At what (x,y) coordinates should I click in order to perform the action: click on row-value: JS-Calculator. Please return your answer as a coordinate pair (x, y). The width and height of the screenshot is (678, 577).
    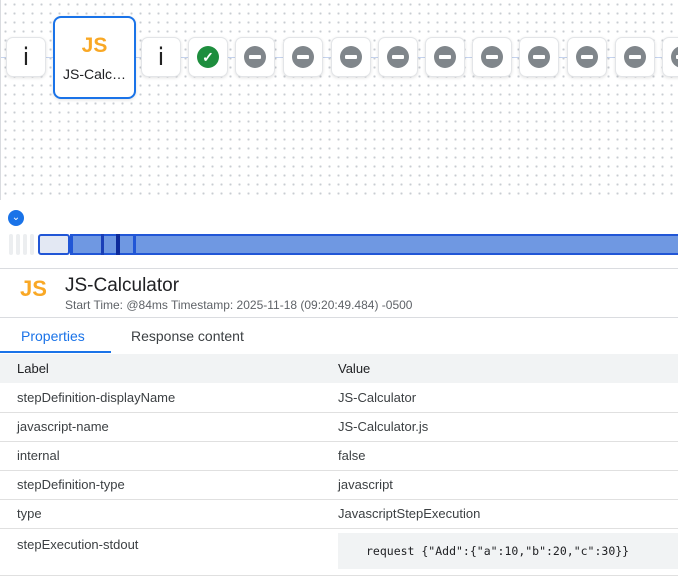
    Looking at the image, I should click on (504, 398).